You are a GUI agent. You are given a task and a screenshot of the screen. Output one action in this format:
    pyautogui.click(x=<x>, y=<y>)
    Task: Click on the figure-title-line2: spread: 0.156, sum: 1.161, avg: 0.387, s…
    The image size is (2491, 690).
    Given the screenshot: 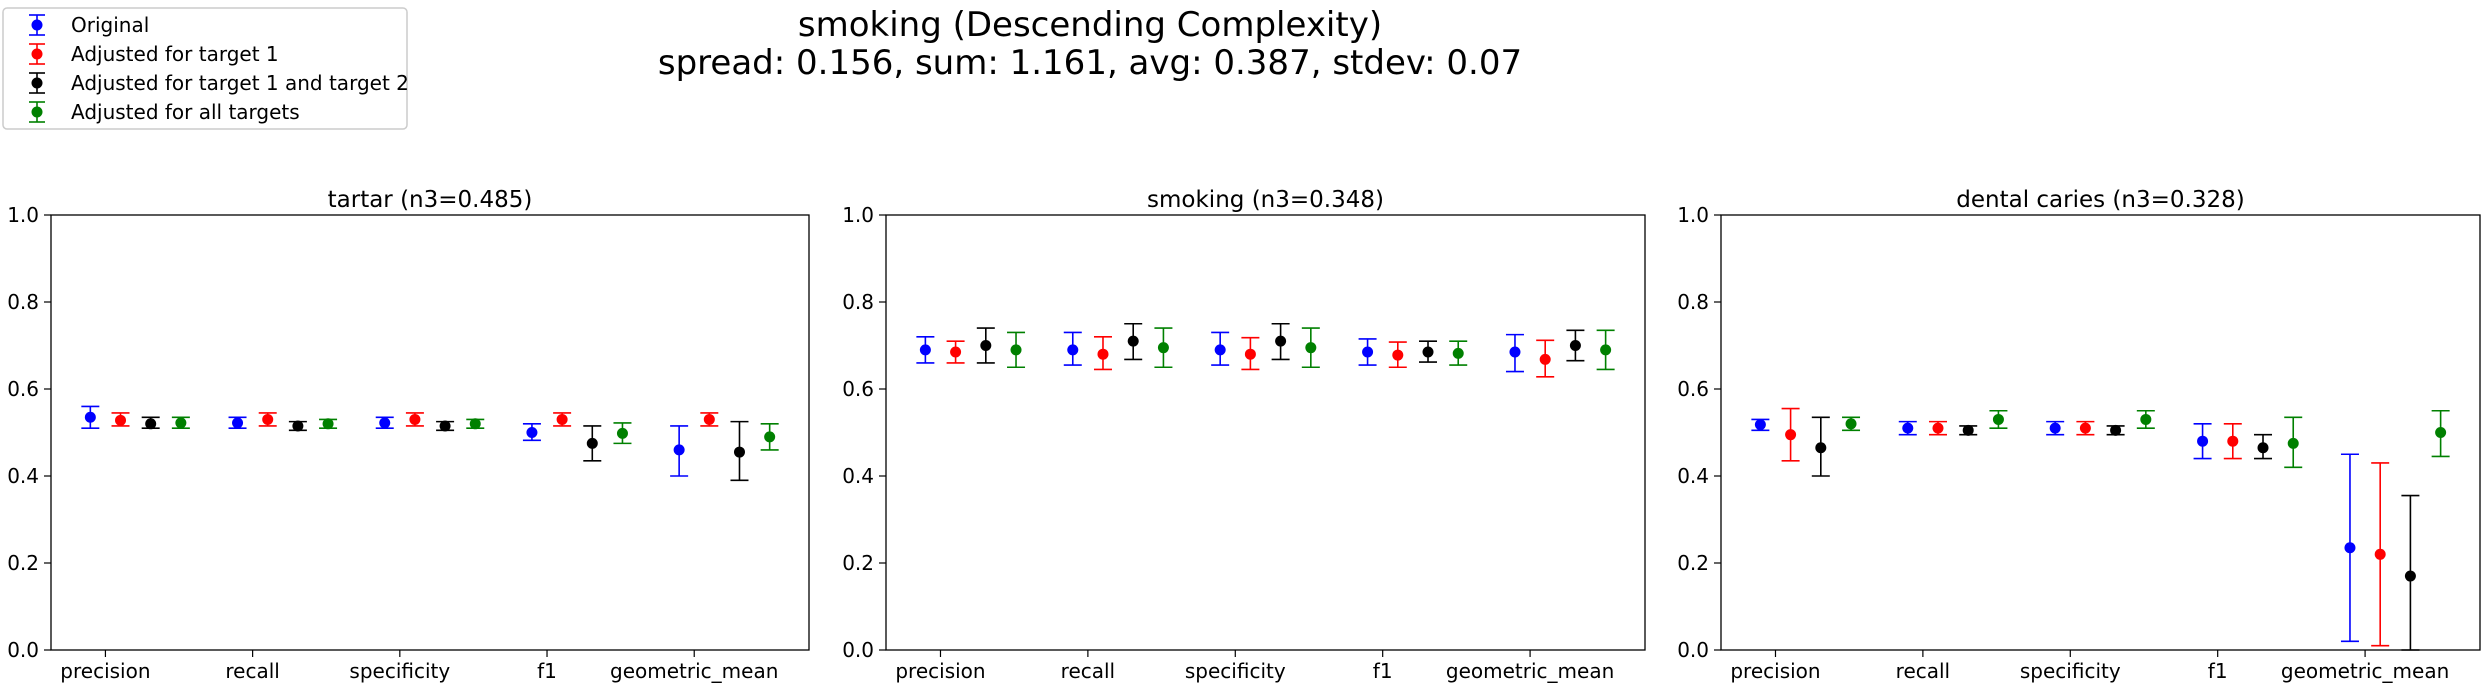 What is the action you would take?
    pyautogui.click(x=1090, y=63)
    